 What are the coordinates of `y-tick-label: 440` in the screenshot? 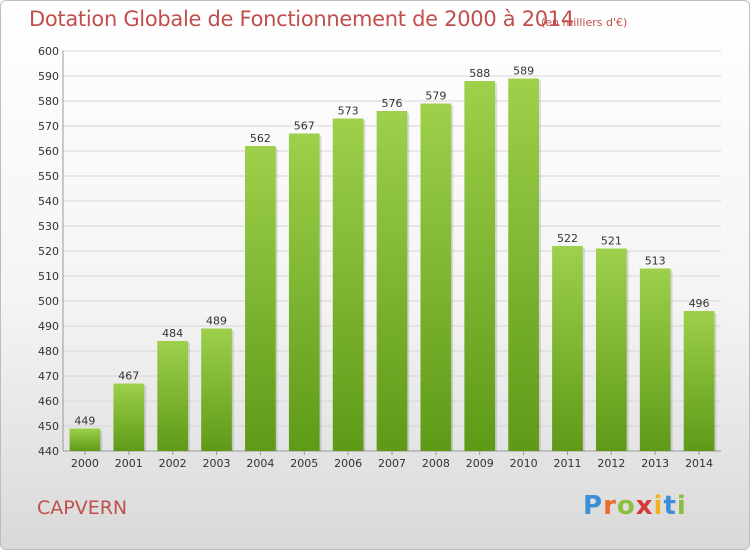 It's located at (48, 451).